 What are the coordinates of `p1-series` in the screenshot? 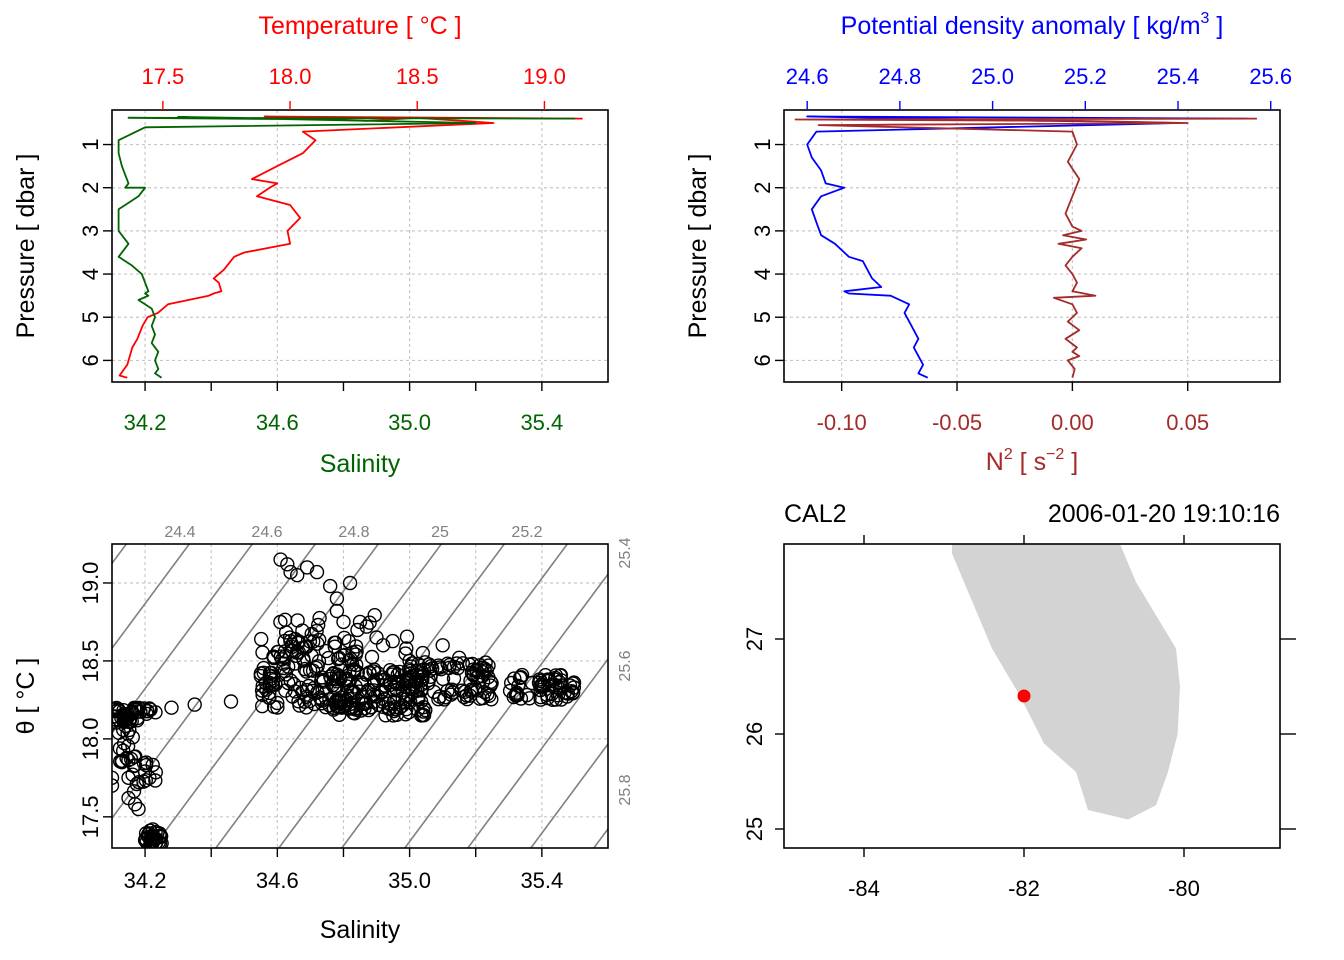 It's located at (350, 247).